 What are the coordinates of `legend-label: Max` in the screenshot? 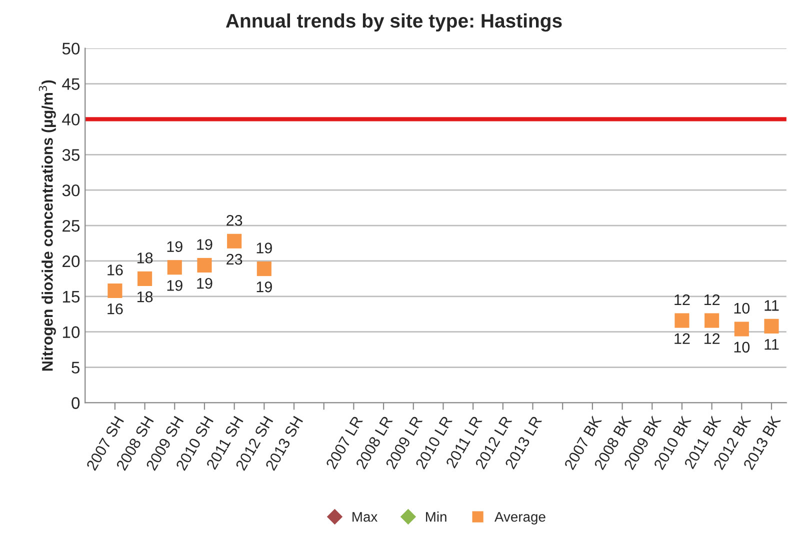 It's located at (365, 517).